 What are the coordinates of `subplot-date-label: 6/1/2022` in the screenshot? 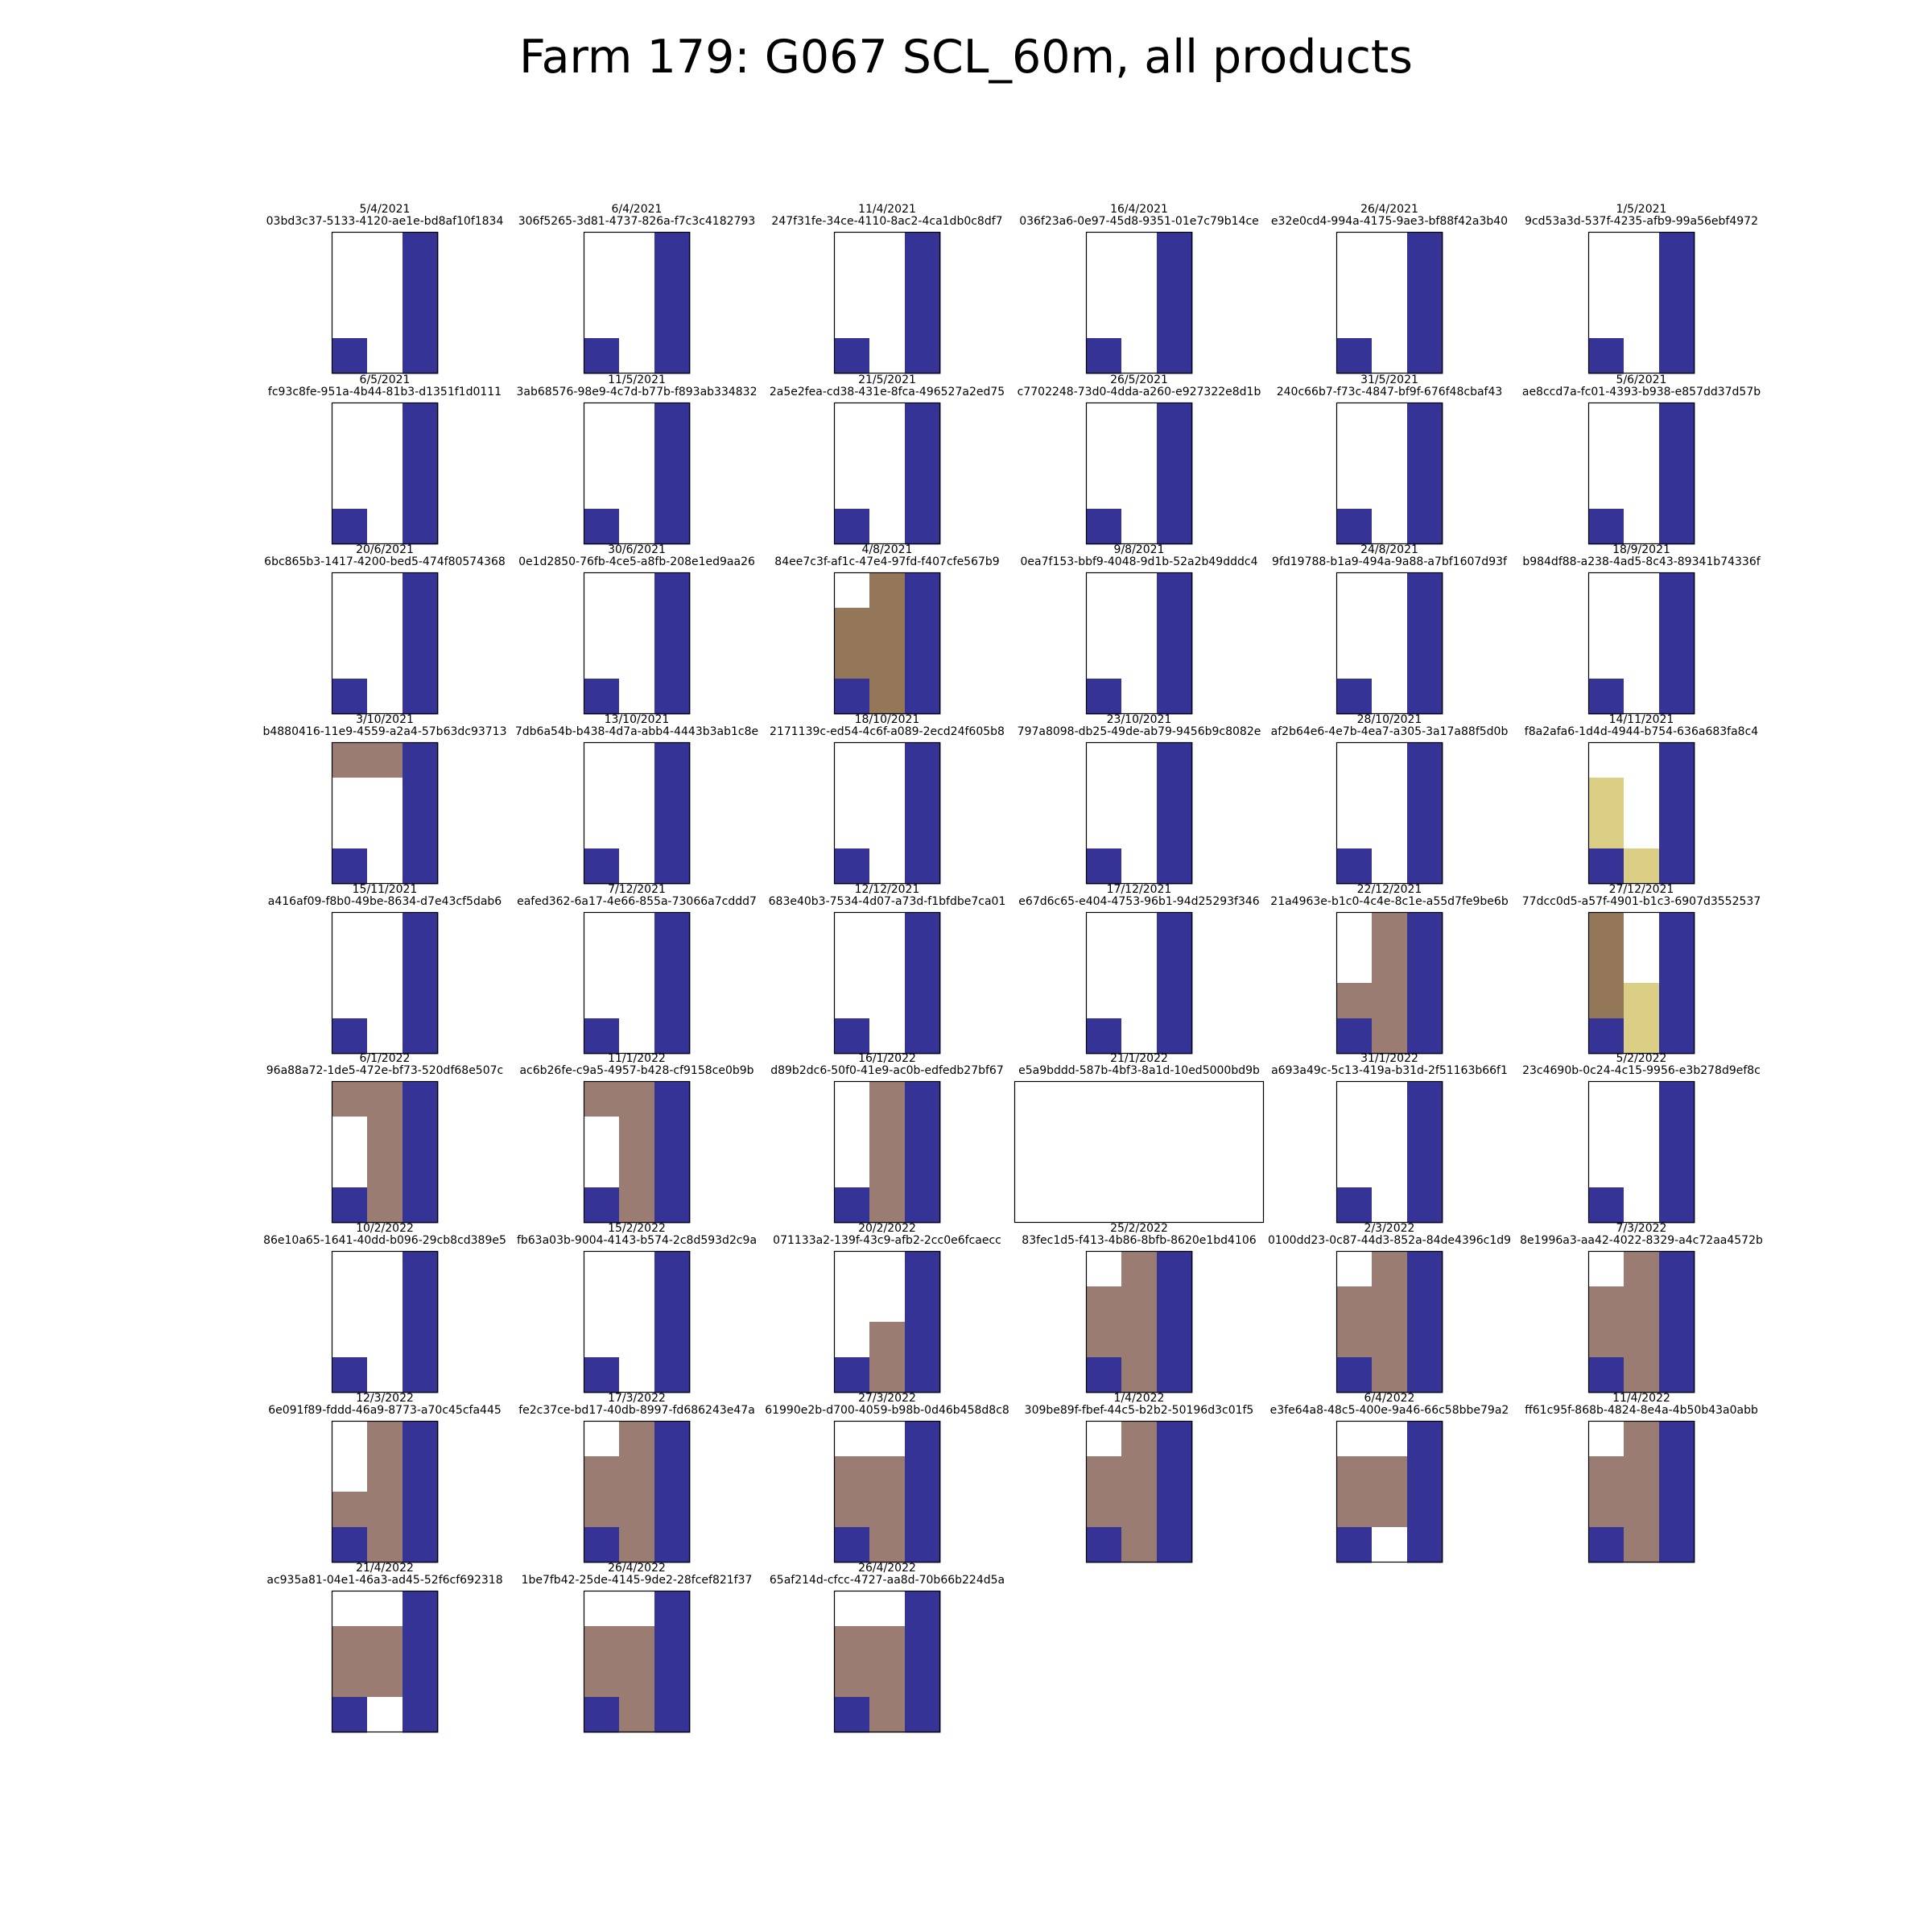 It's located at (385, 1058).